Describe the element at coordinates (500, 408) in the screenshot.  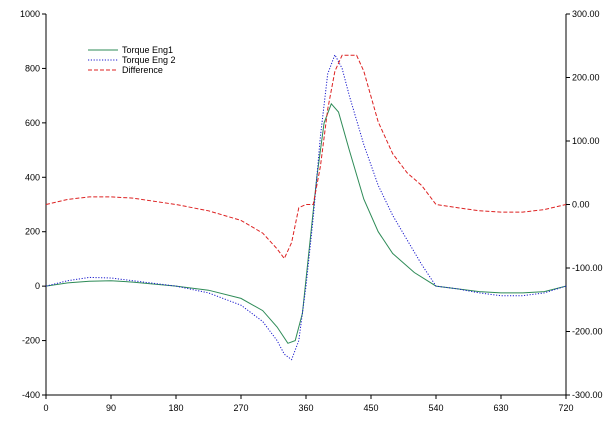
I see `x-tick-label: 630` at that location.